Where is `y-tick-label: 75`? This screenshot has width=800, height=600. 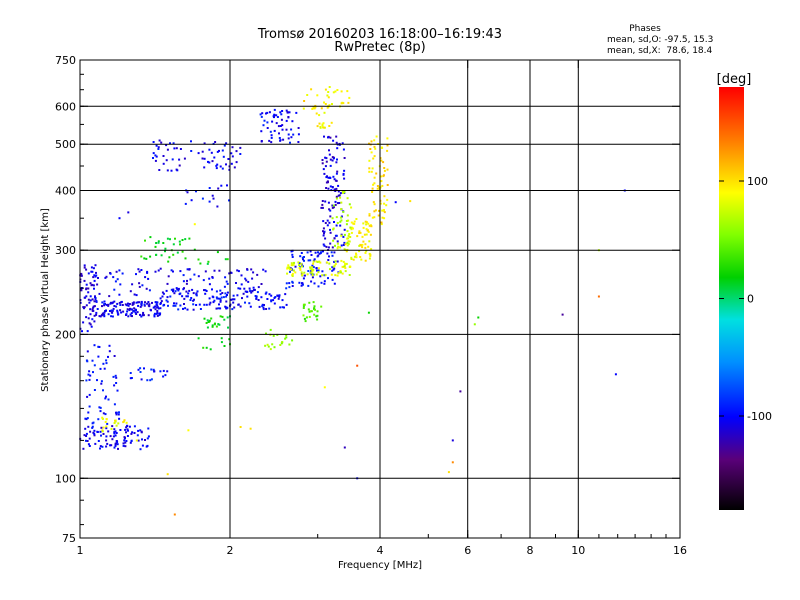
y-tick-label: 75 is located at coordinates (69, 538).